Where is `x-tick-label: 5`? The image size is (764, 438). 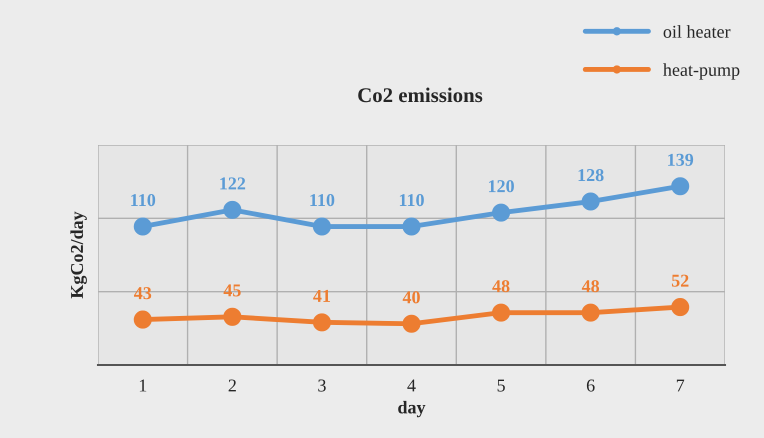 x-tick-label: 5 is located at coordinates (501, 386).